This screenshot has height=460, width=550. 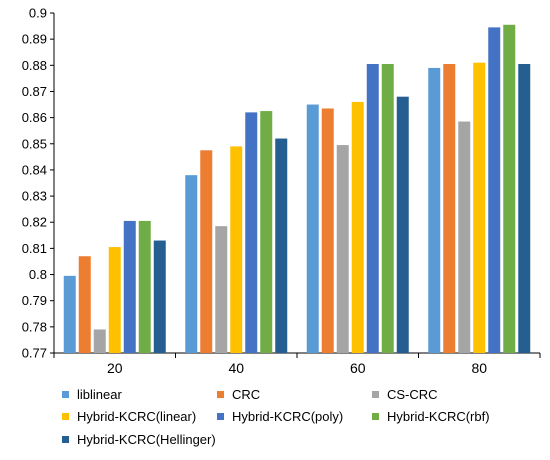 I want to click on y-tick-label: 0.8, so click(x=38, y=274).